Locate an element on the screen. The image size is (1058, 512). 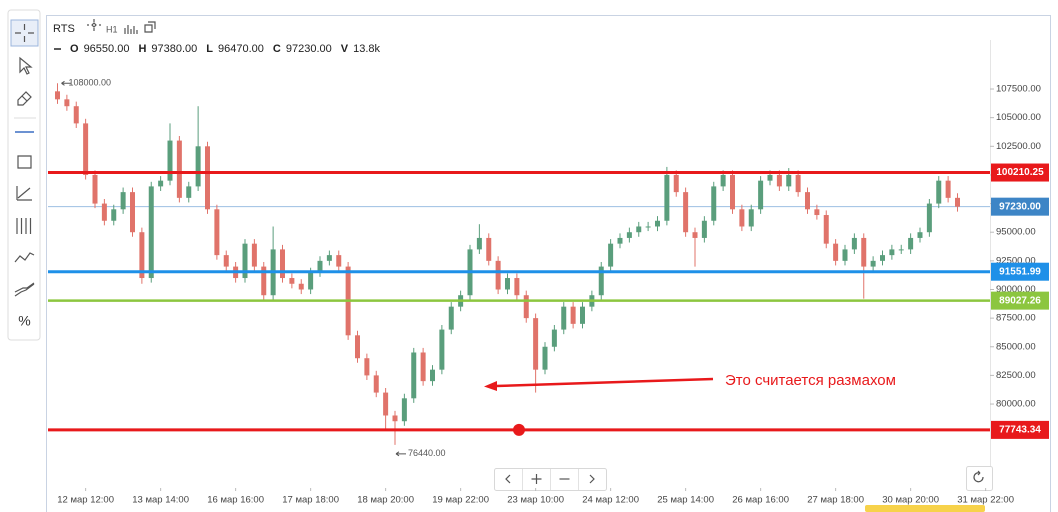
x-tick-label: 27 мар 18:00 is located at coordinates (835, 500).